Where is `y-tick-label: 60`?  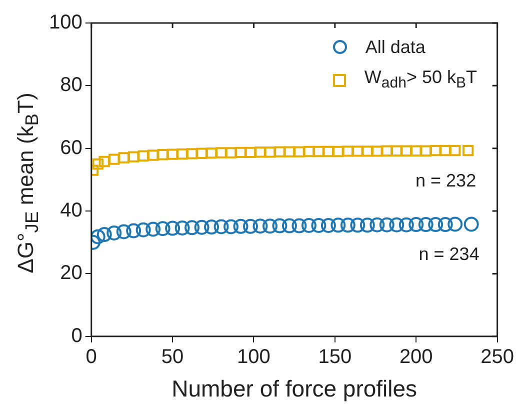 y-tick-label: 60 is located at coordinates (71, 147).